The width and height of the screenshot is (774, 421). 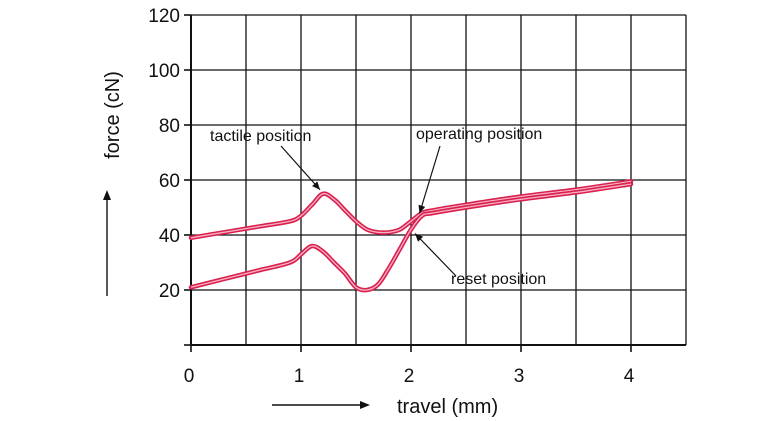 I want to click on annotation-text: tactile position, so click(x=260, y=136).